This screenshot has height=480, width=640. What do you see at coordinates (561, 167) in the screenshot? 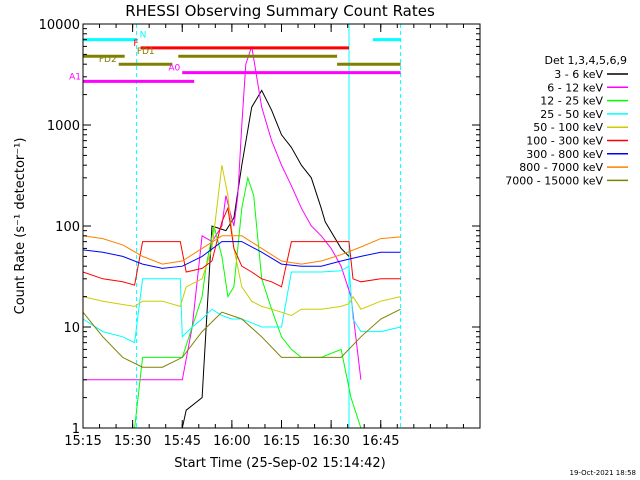
I see `legend-label-800-7000-kev: 800 - 7000 keV` at bounding box center [561, 167].